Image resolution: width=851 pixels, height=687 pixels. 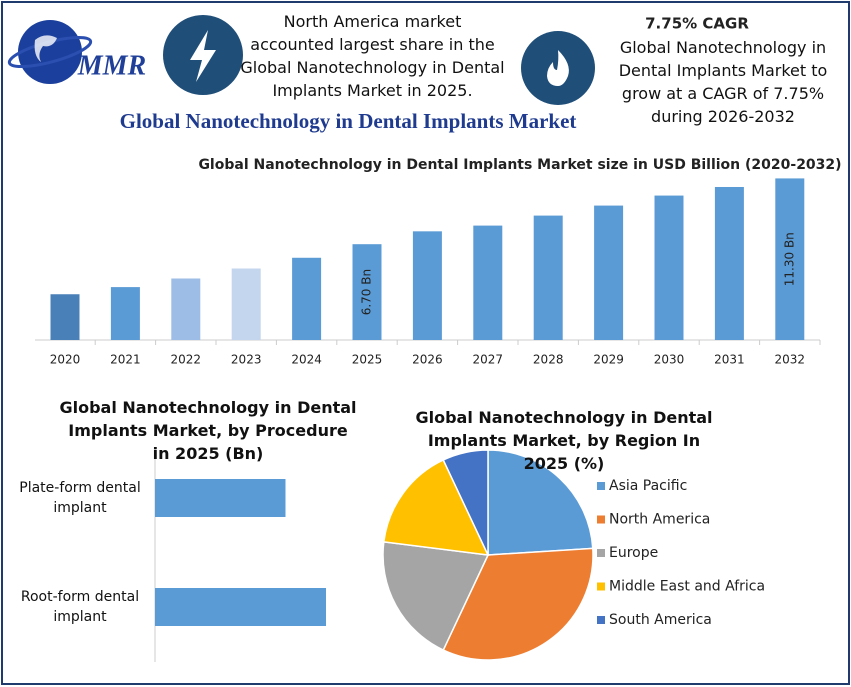 What do you see at coordinates (548, 360) in the screenshot?
I see `x-tick-label: 2028` at bounding box center [548, 360].